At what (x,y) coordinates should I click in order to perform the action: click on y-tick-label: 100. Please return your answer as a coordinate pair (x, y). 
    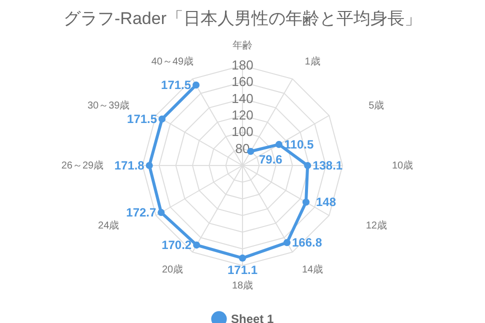
    Looking at the image, I should click on (243, 132).